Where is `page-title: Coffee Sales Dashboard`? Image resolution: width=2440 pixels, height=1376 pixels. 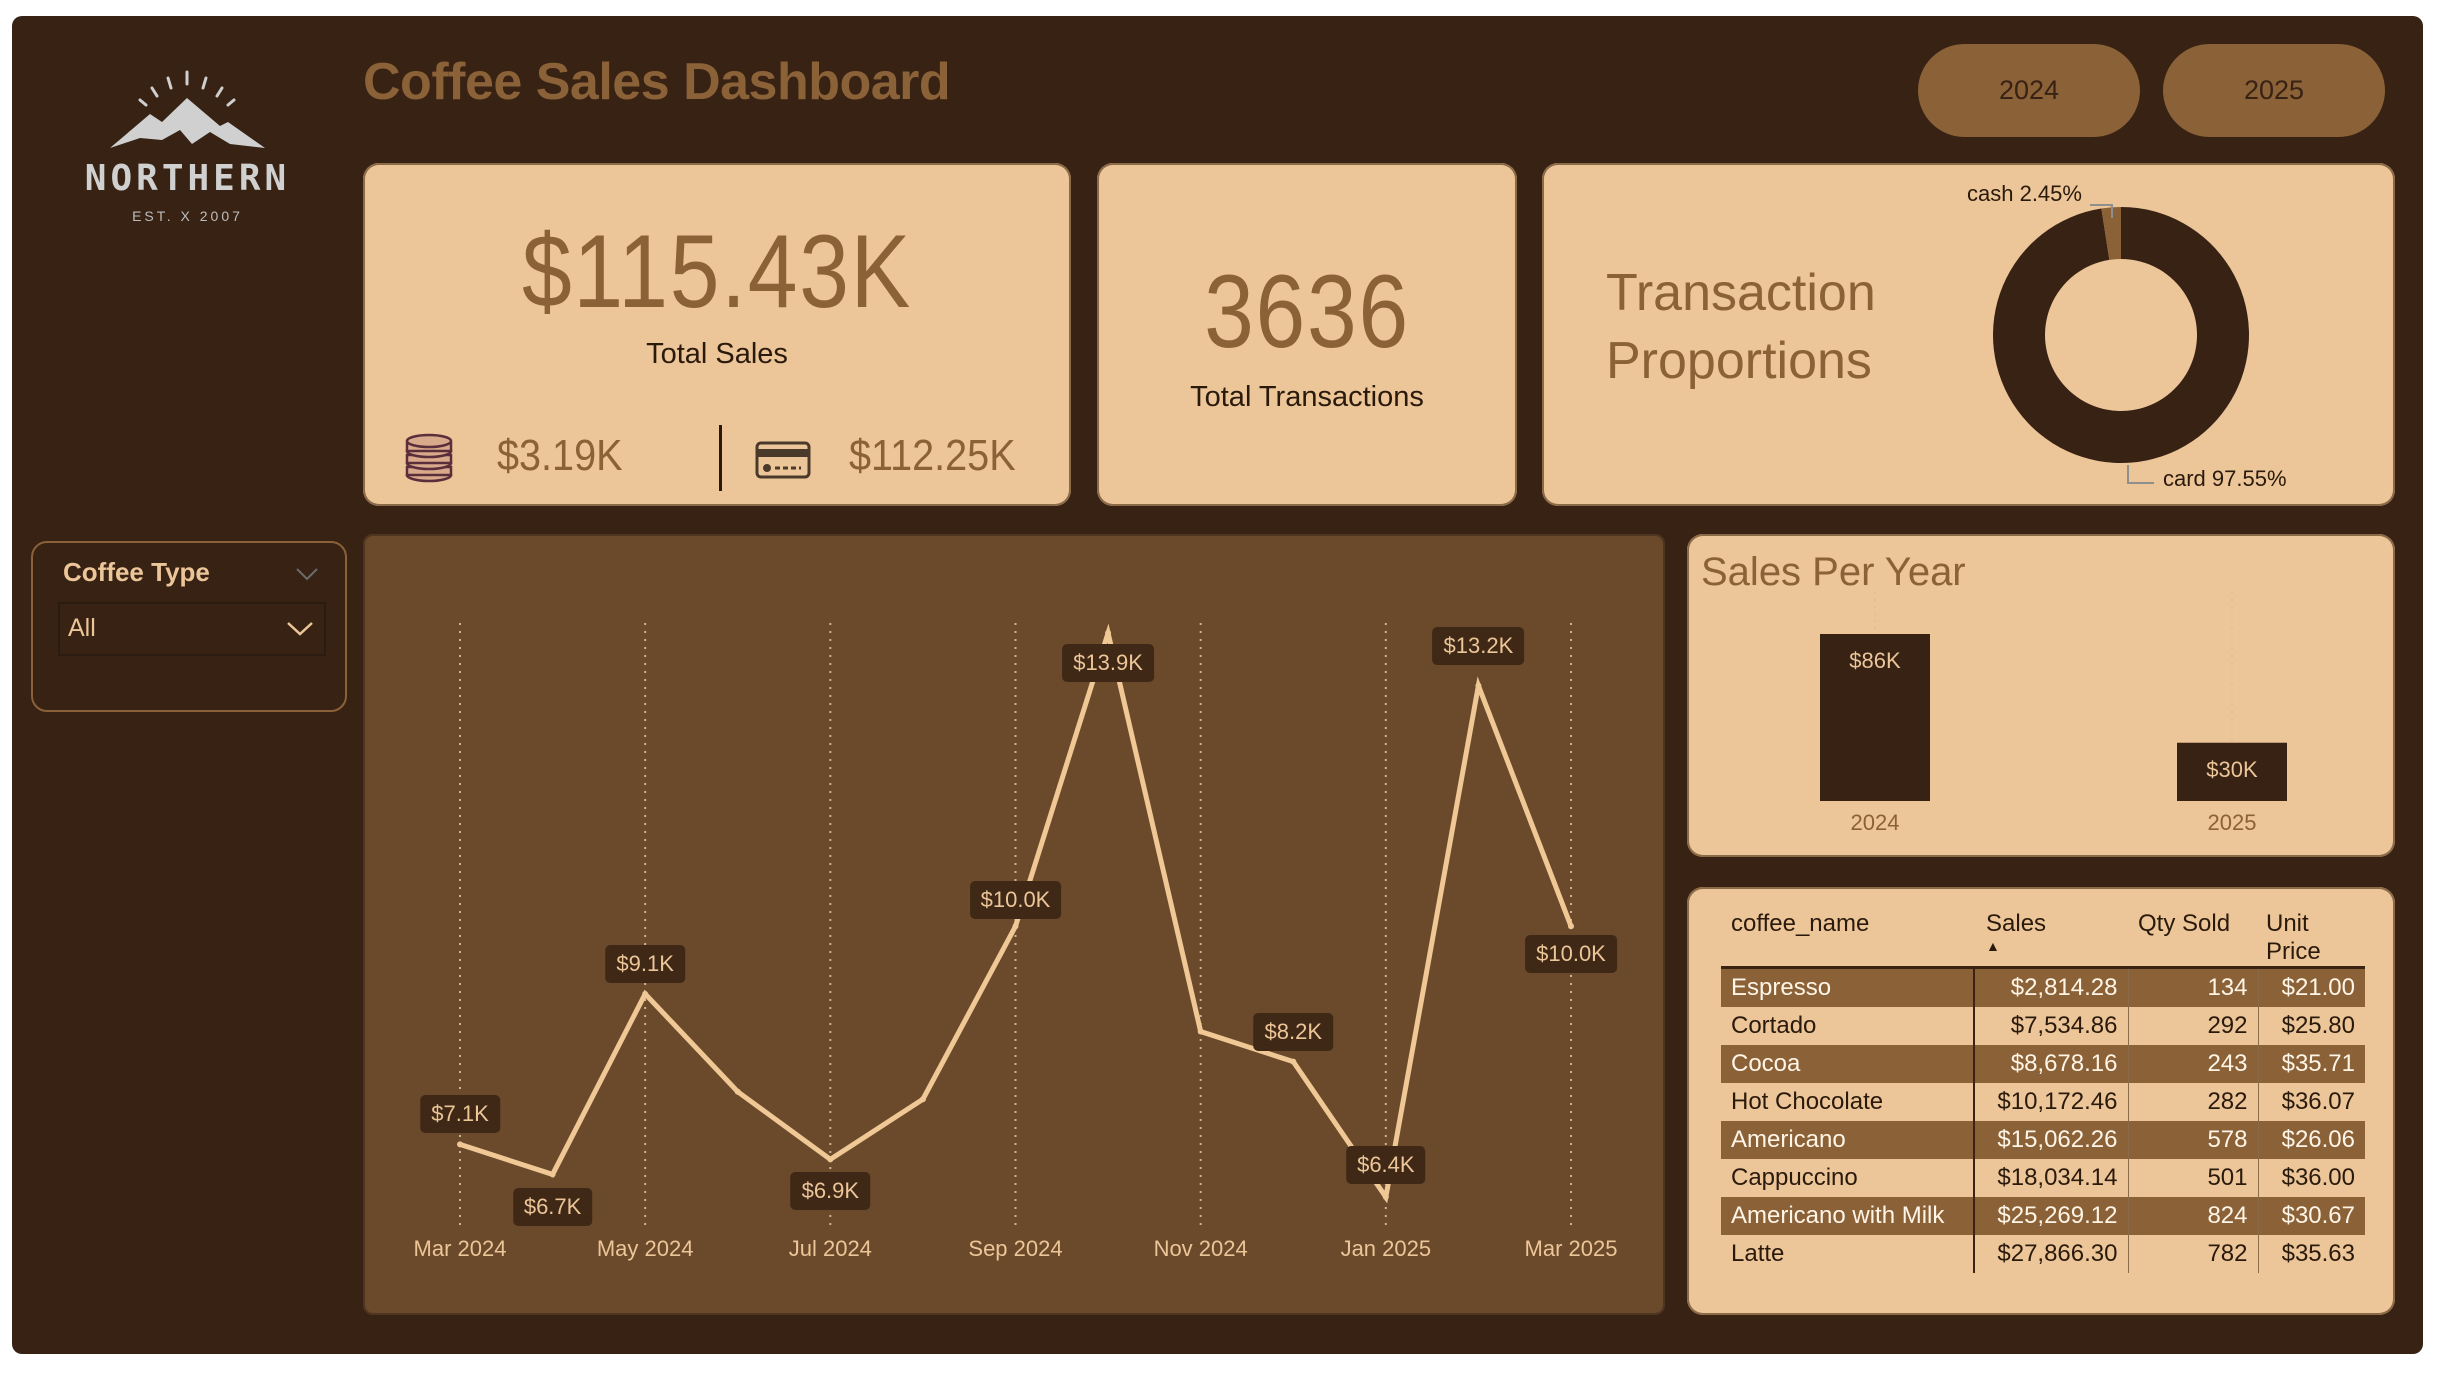
page-title: Coffee Sales Dashboard is located at coordinates (657, 82).